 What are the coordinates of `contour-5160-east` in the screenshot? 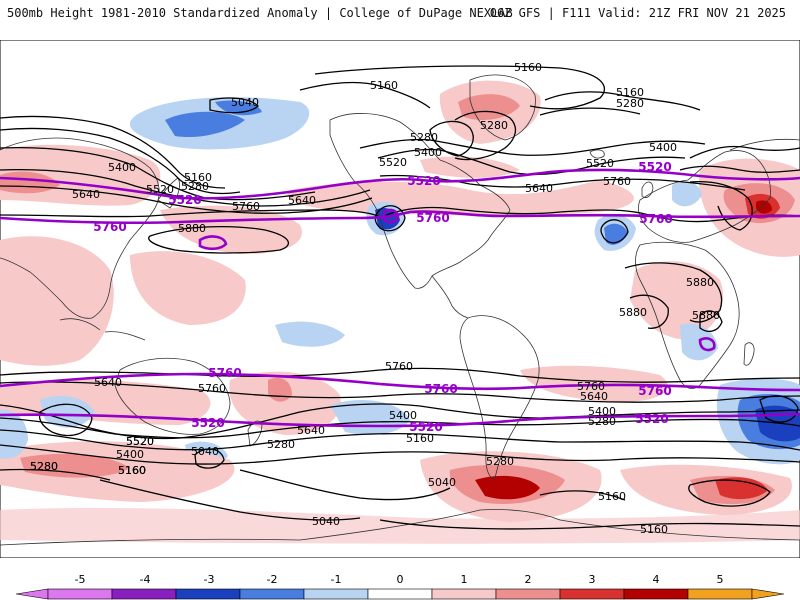 It's located at (622, 101).